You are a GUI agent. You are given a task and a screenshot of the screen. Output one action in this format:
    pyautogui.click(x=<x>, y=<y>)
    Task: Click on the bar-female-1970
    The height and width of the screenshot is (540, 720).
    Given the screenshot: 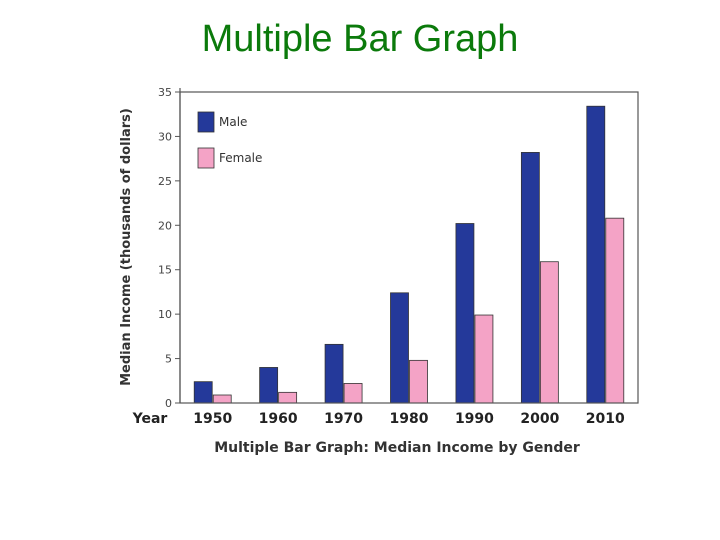 What is the action you would take?
    pyautogui.click(x=353, y=393)
    